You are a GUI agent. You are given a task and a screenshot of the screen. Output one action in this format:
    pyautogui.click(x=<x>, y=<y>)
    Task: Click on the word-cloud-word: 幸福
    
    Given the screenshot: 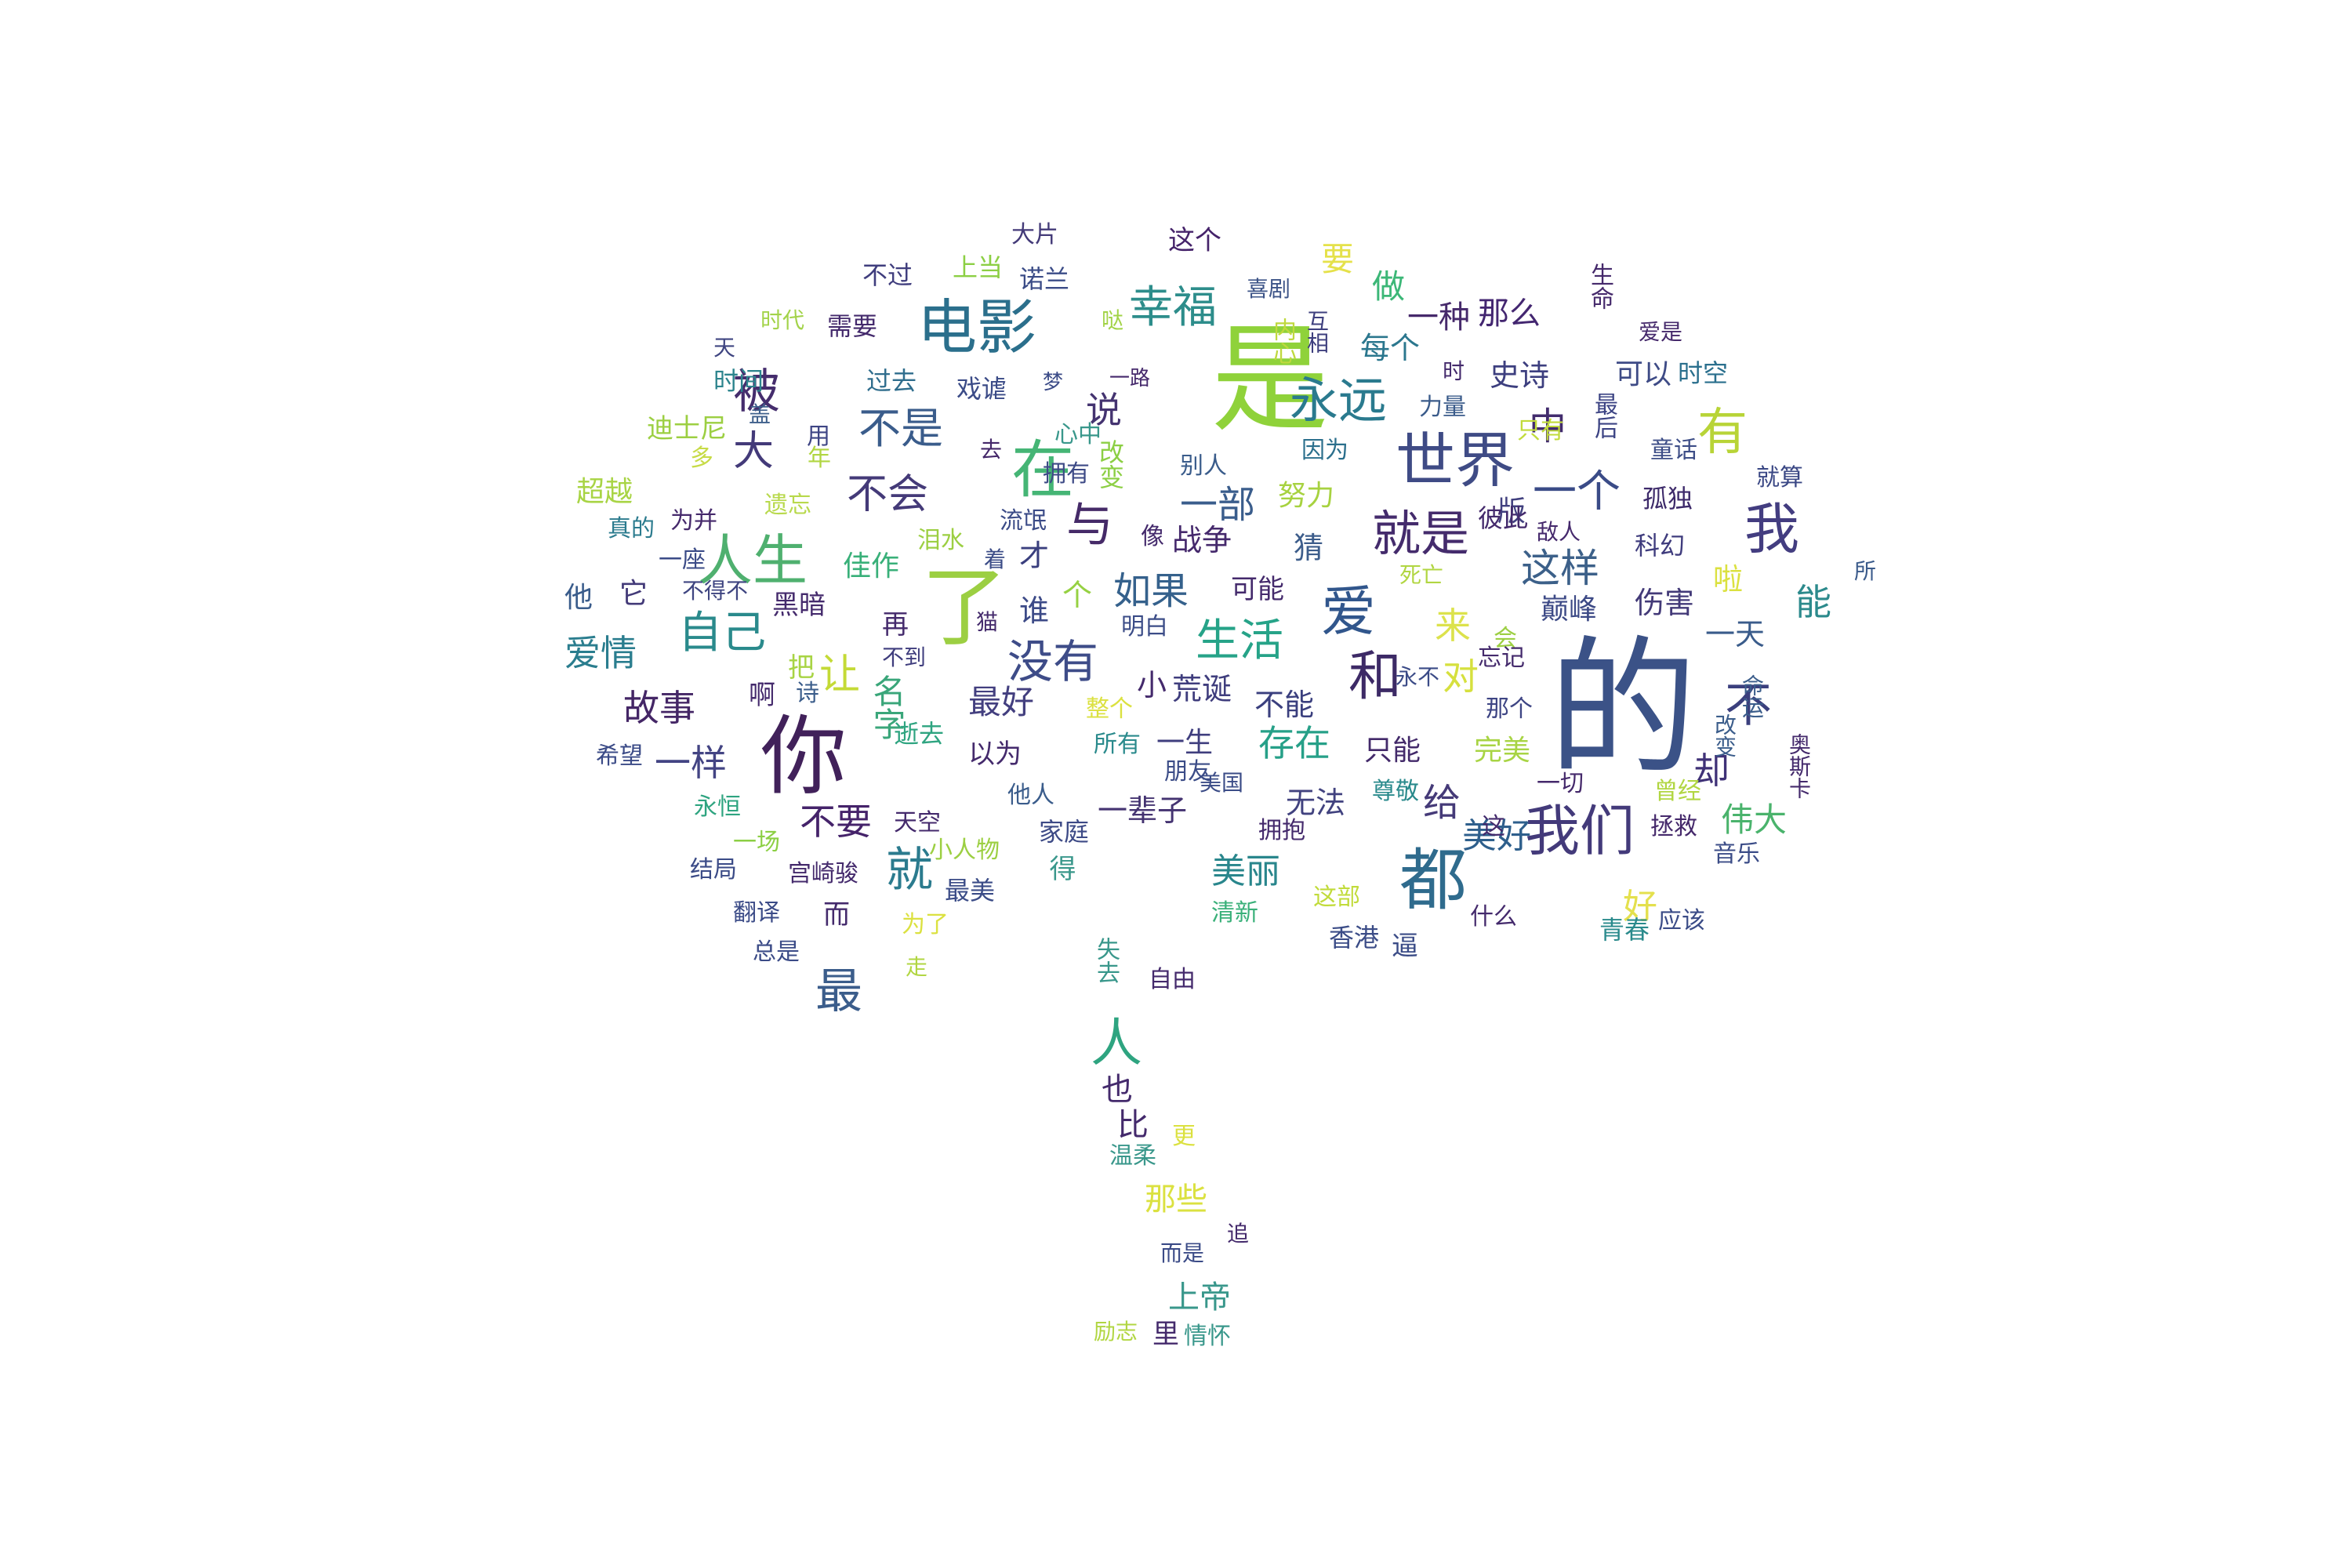 What is the action you would take?
    pyautogui.click(x=1173, y=307)
    